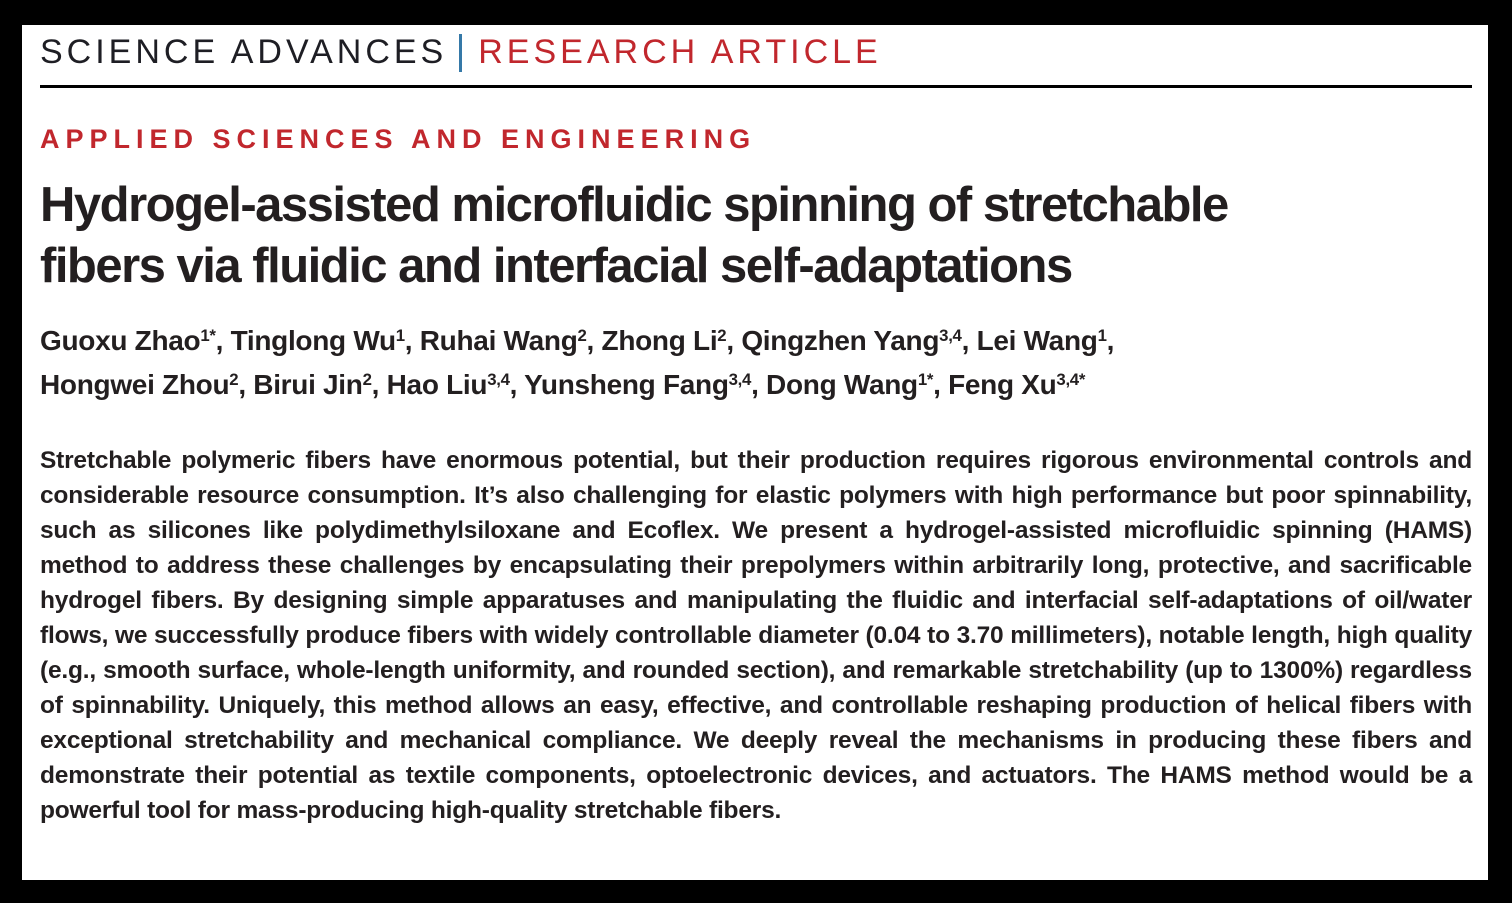 The width and height of the screenshot is (1512, 903). I want to click on author-name: Dong Wang, so click(842, 384).